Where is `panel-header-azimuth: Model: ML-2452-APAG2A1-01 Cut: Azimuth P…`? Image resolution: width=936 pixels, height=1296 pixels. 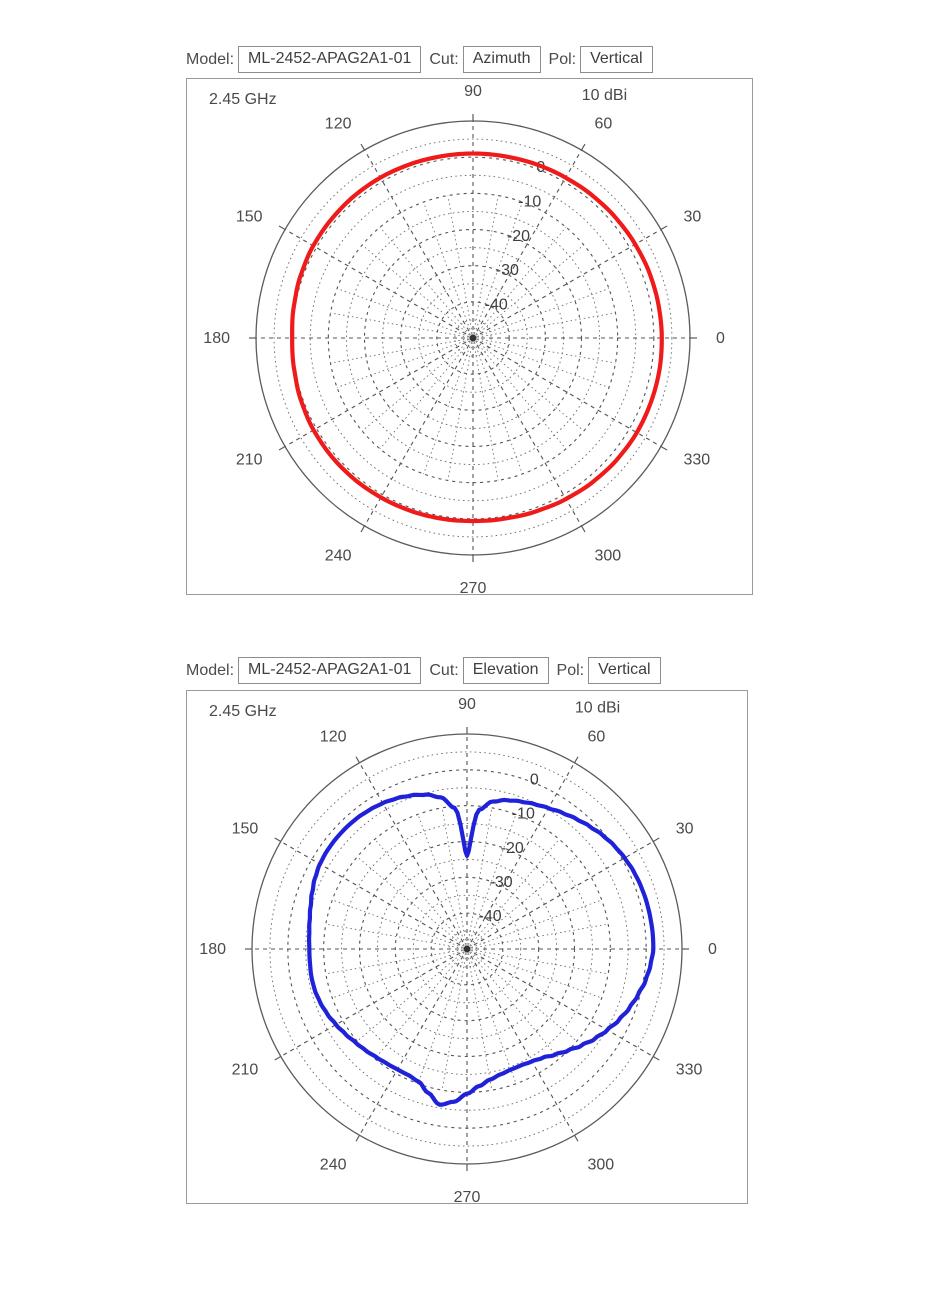 panel-header-azimuth: Model: ML-2452-APAG2A1-01 Cut: Azimuth P… is located at coordinates (419, 60).